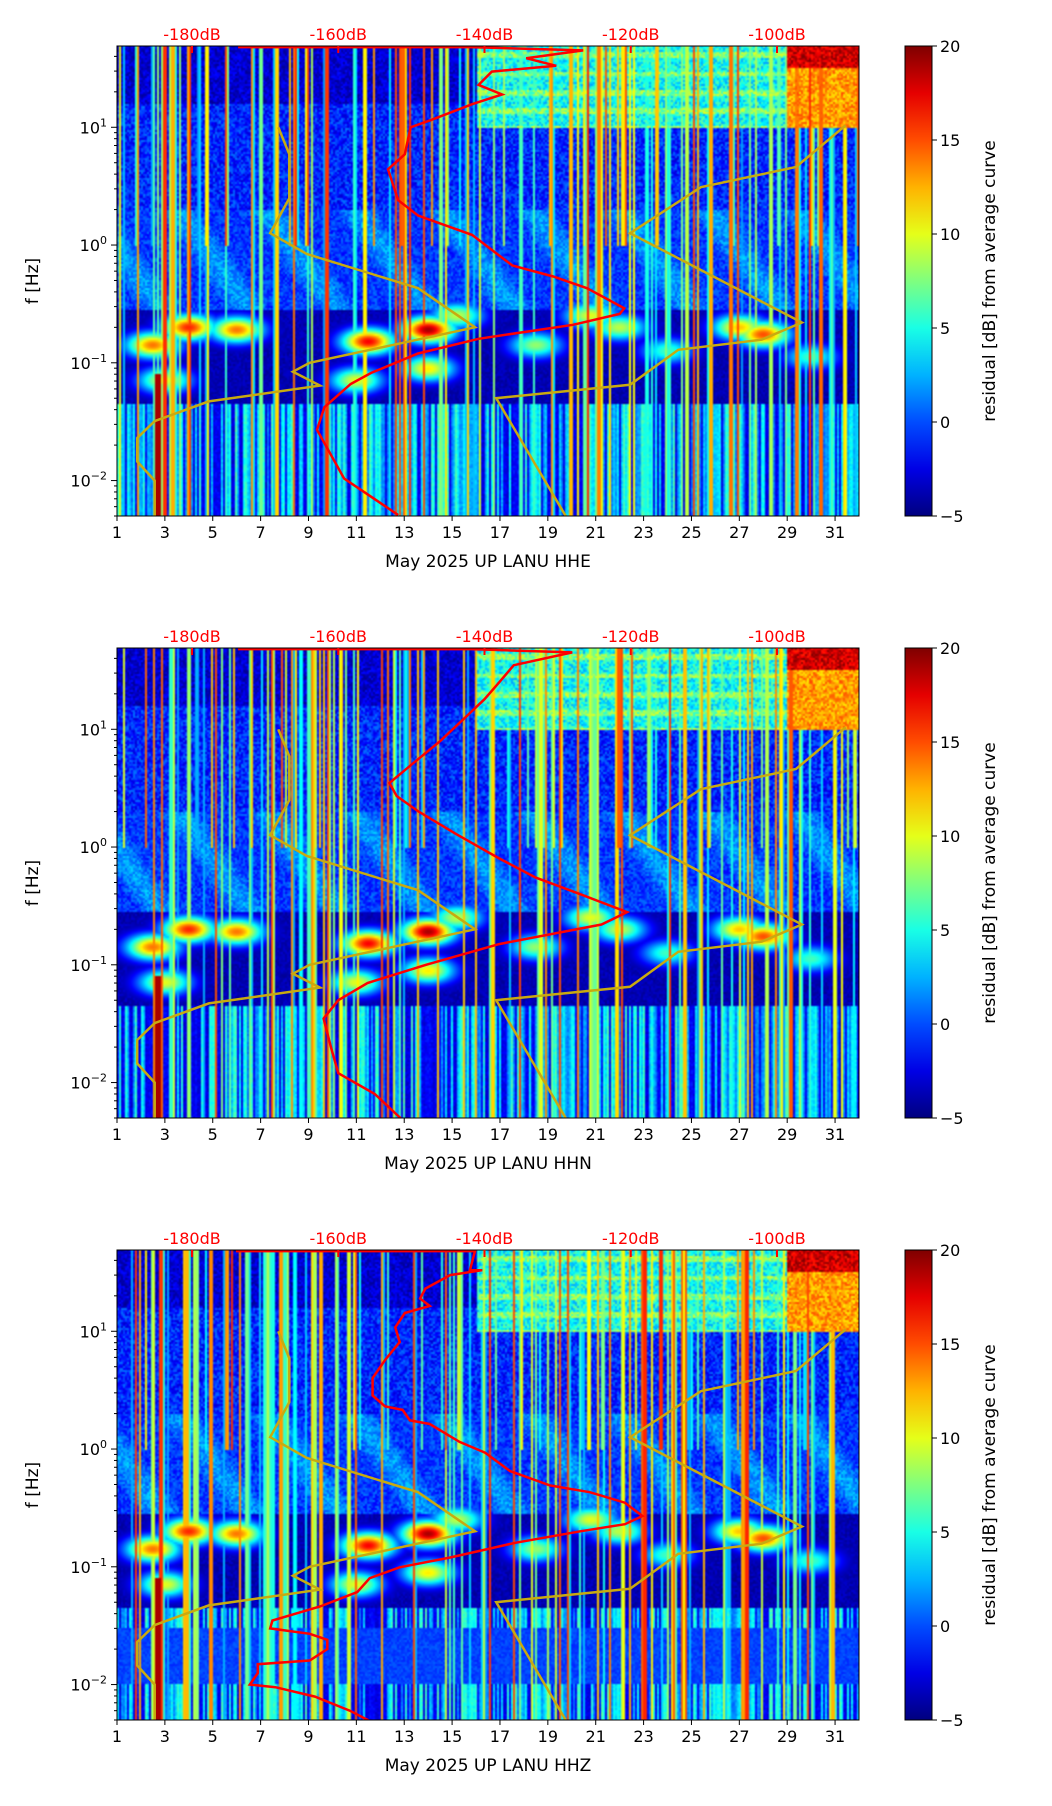 The image size is (1052, 1806). I want to click on top-db-tick-label: -120dB, so click(630, 34).